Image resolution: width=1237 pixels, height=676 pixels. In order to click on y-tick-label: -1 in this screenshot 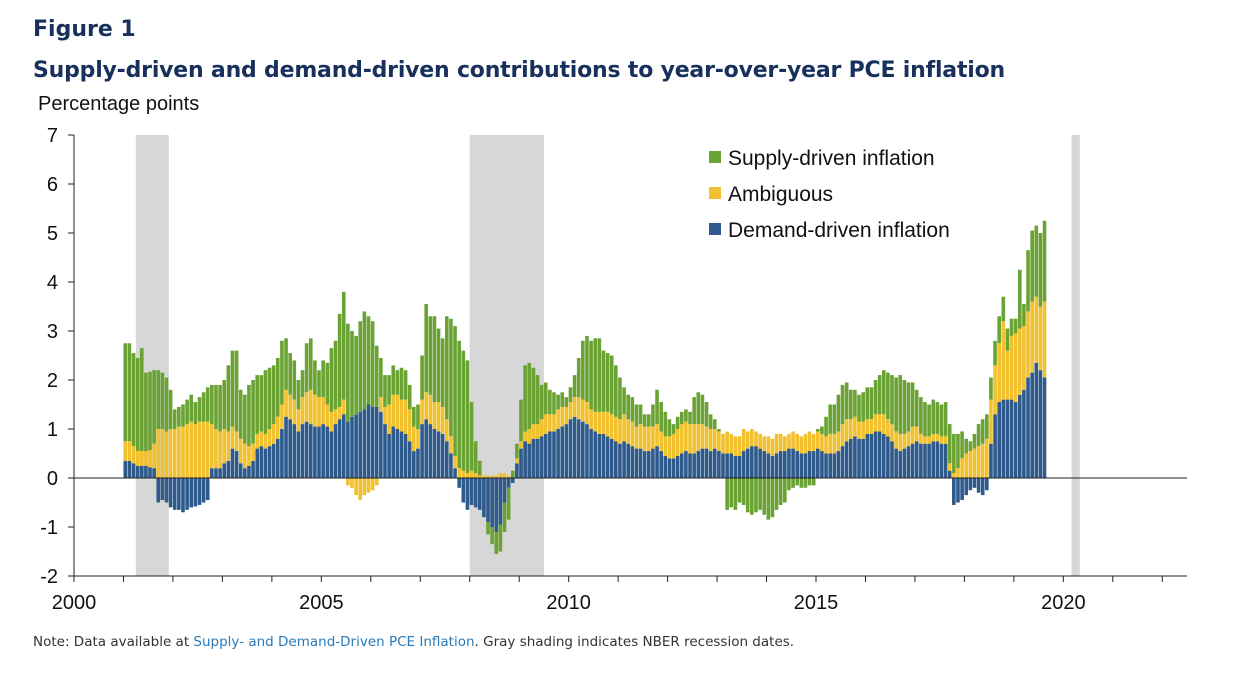, I will do `click(49, 528)`.